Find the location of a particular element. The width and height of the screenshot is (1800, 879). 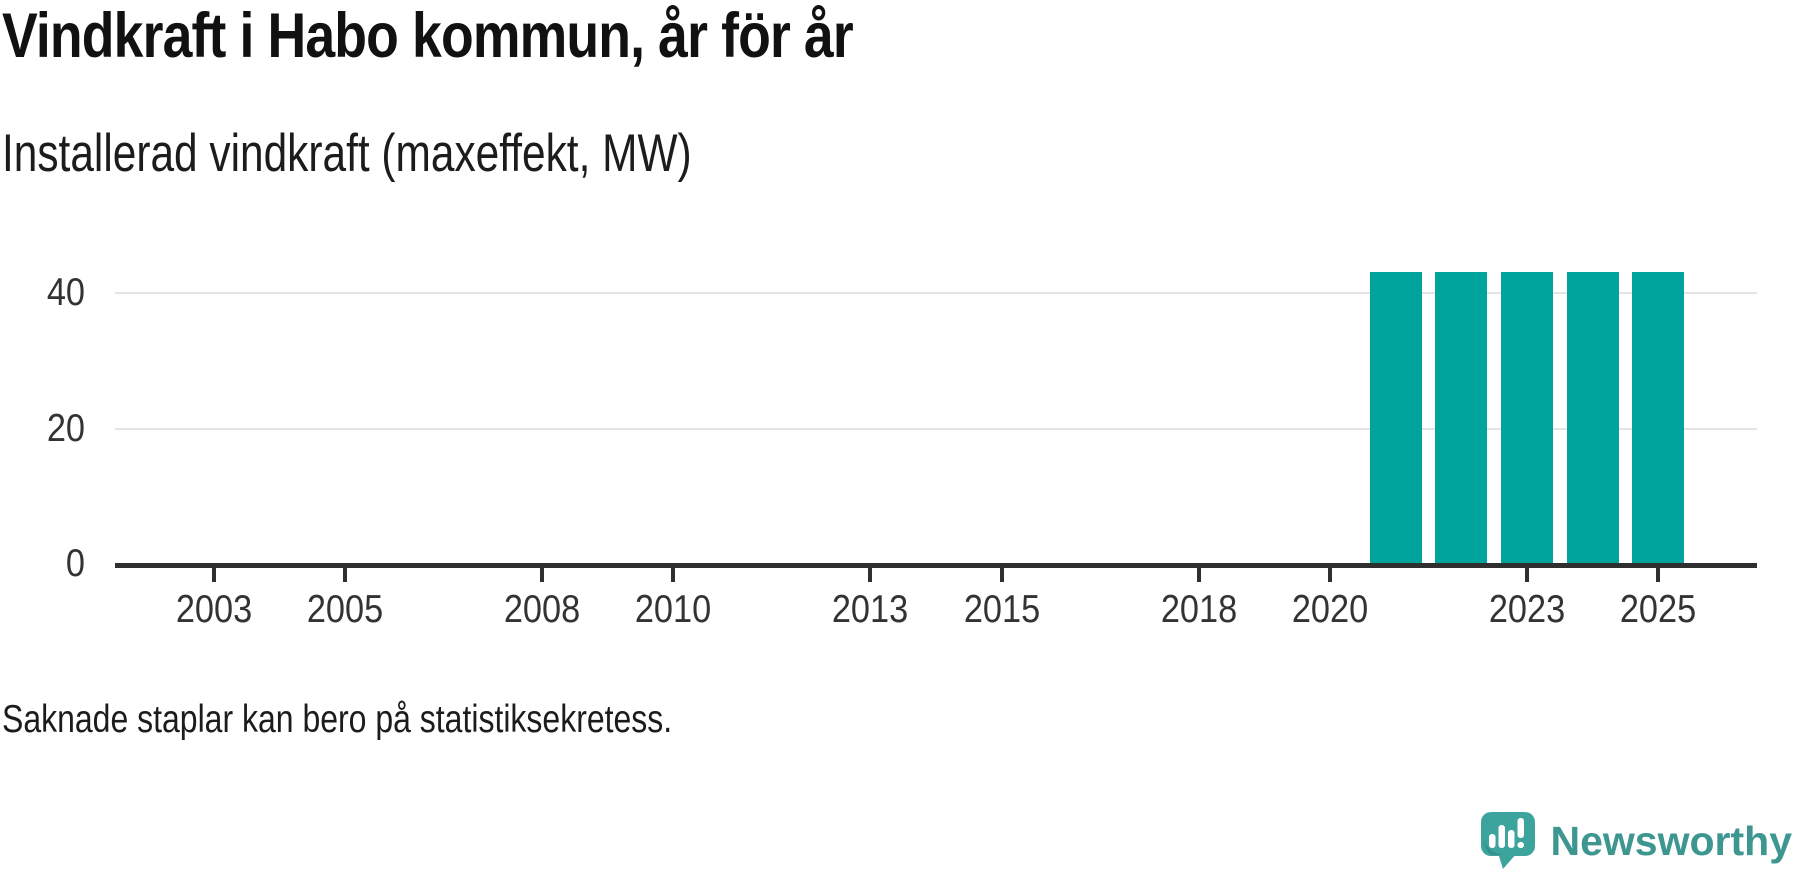

x-axis-line is located at coordinates (936, 565).